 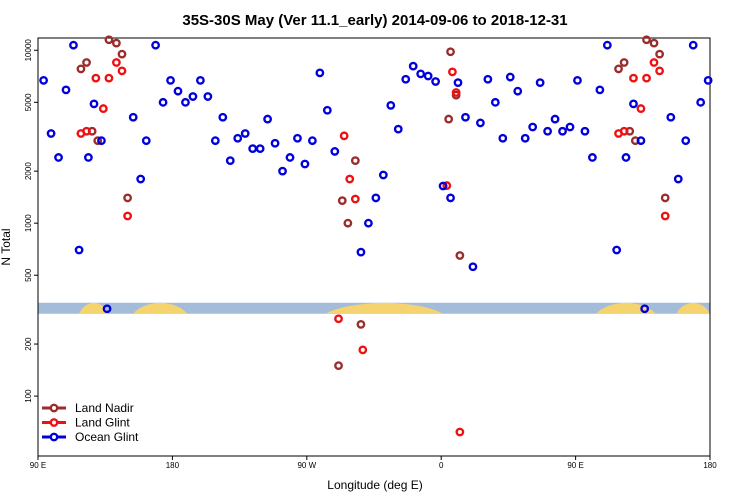 What do you see at coordinates (6, 246) in the screenshot?
I see `y-axis-label: N Total` at bounding box center [6, 246].